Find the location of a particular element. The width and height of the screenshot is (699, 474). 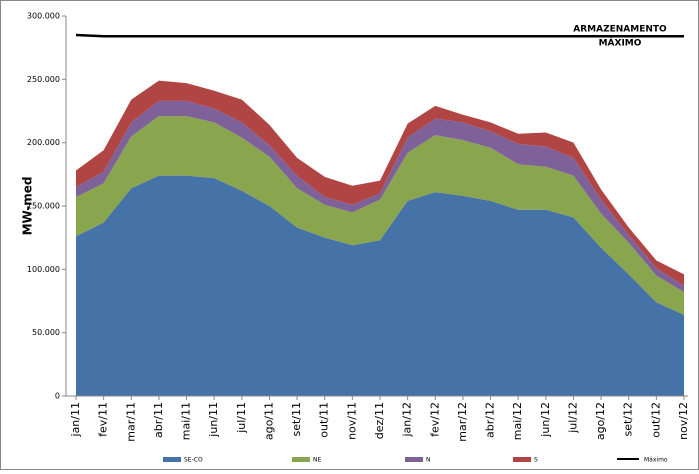

x-tick-label: ago/12 is located at coordinates (600, 421).